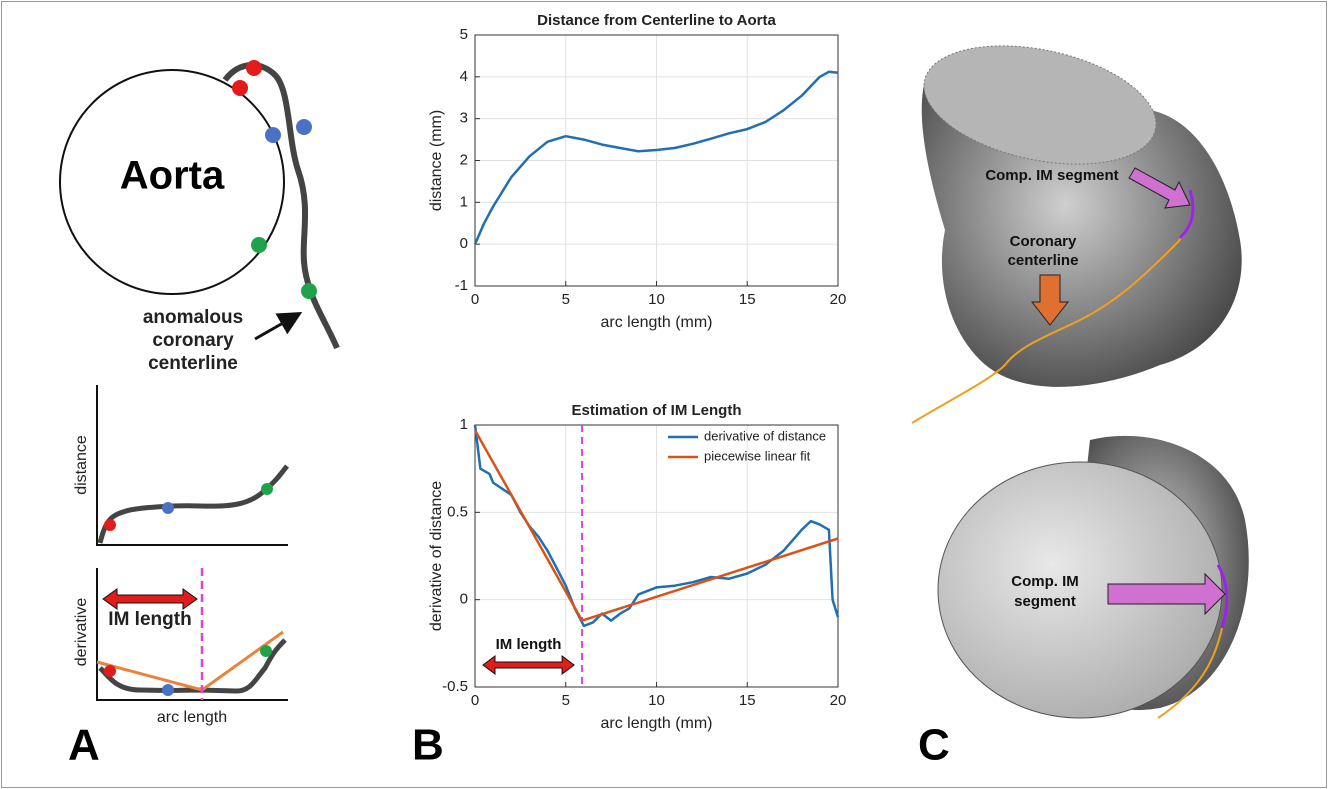 The image size is (1328, 789). What do you see at coordinates (436, 160) in the screenshot?
I see `y-axis-label: distance (mm)` at bounding box center [436, 160].